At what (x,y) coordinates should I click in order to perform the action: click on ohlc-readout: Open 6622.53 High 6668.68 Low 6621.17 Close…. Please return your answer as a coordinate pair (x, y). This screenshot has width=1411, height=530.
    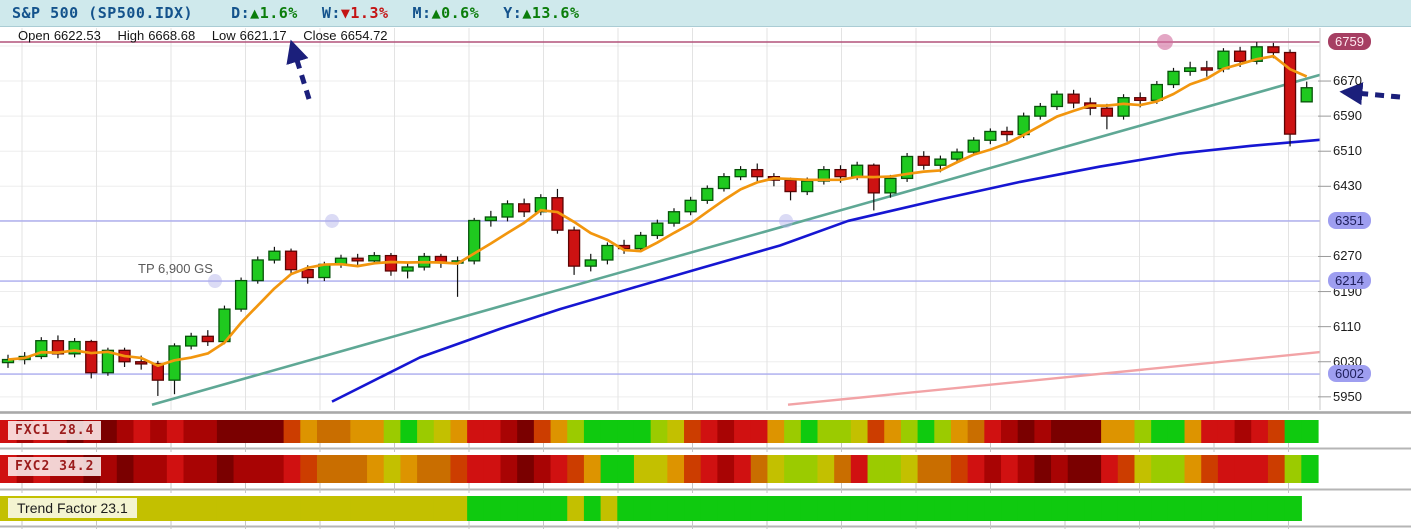
    Looking at the image, I should click on (203, 35).